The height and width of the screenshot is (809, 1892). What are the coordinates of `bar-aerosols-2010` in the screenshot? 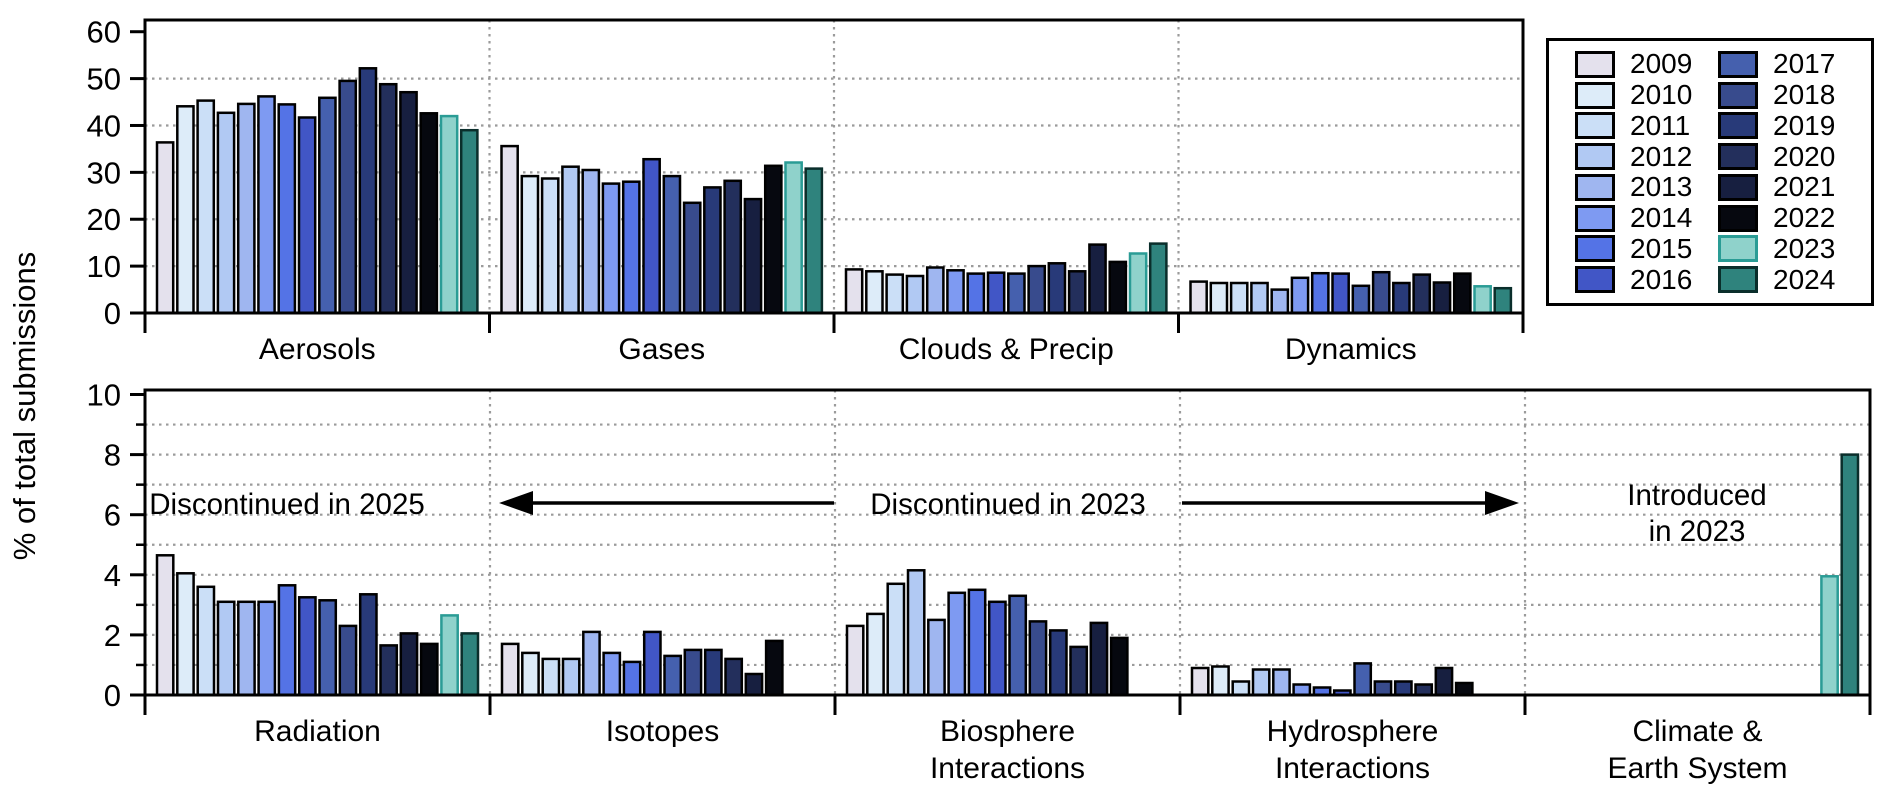 It's located at (185, 210).